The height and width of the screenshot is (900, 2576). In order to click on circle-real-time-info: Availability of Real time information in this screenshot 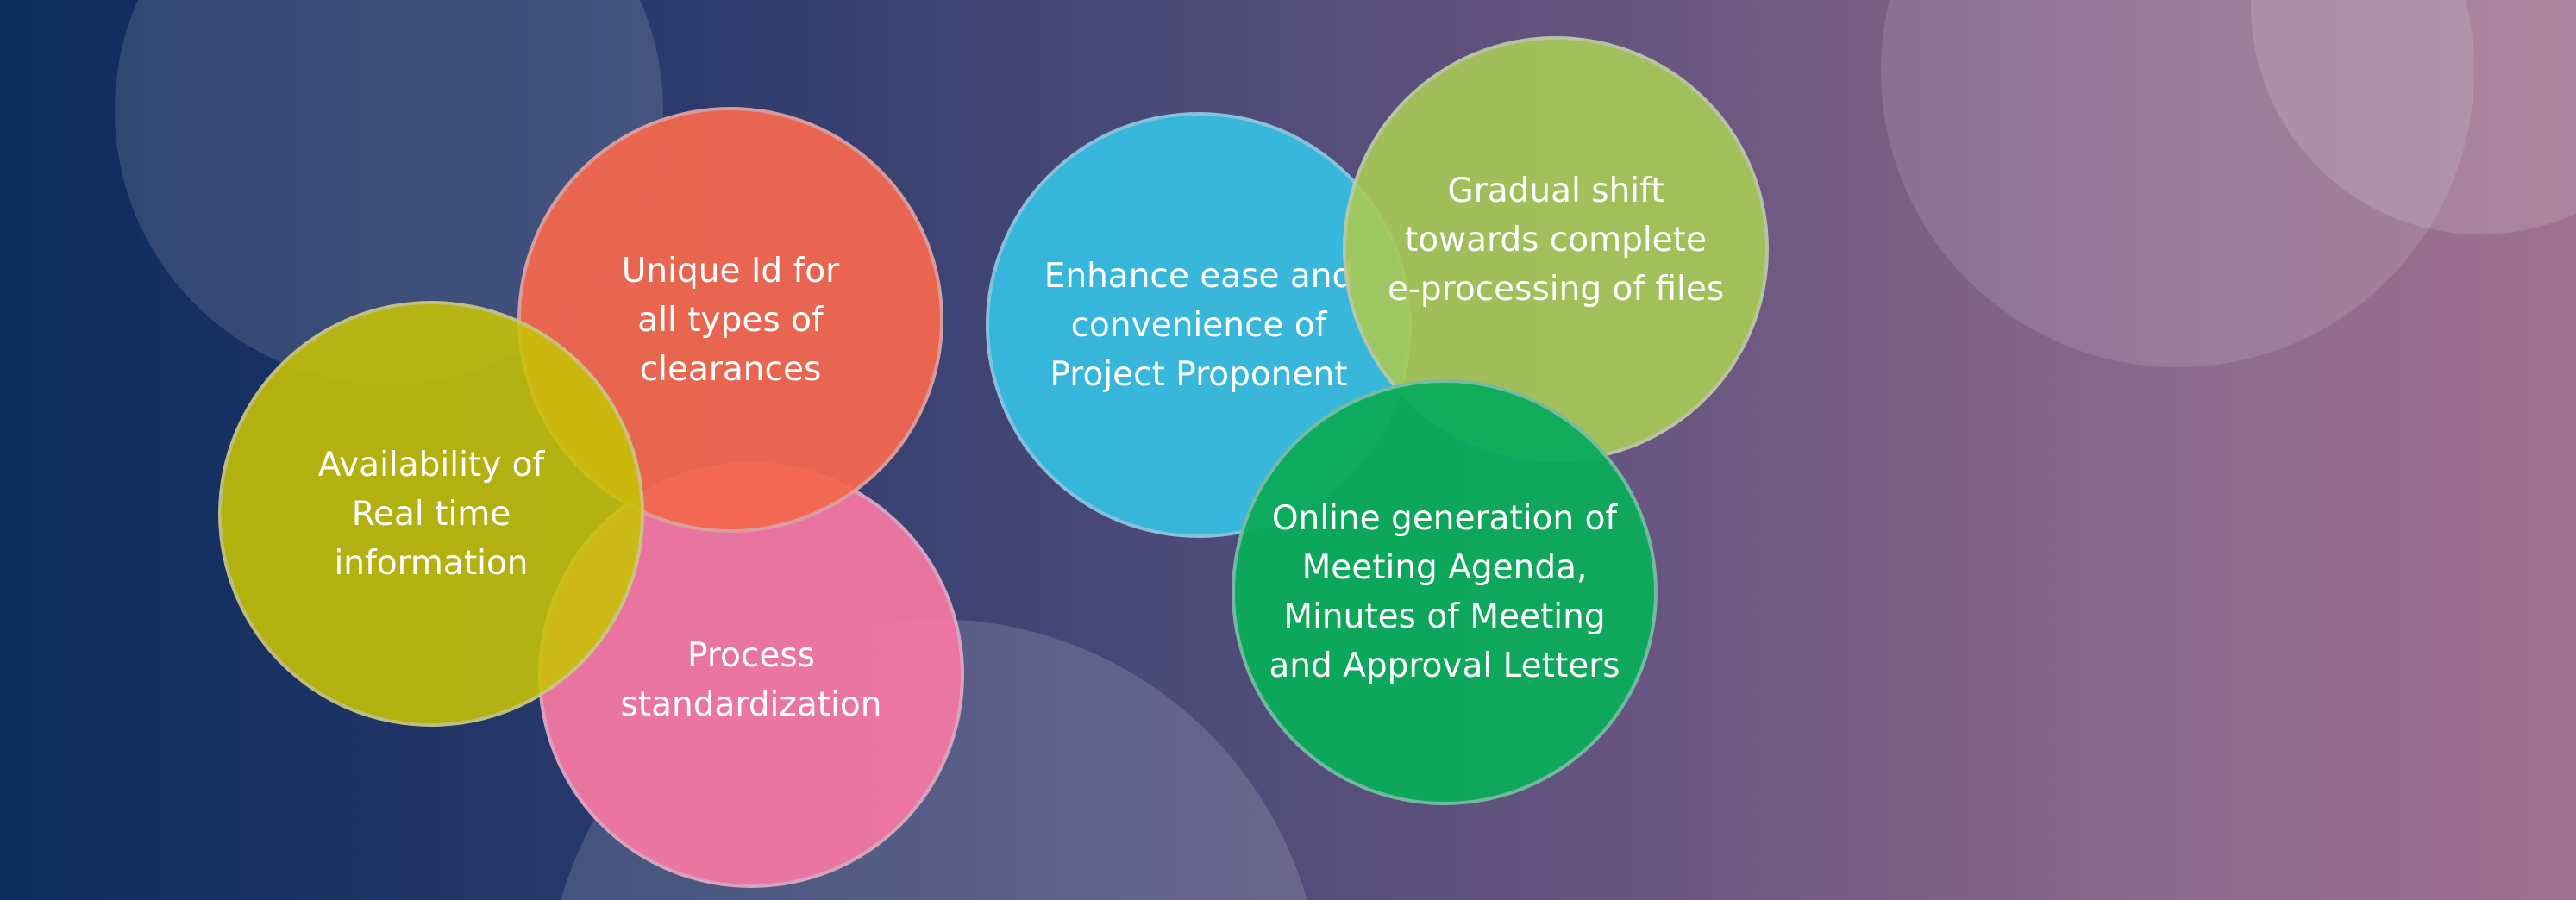, I will do `click(431, 514)`.